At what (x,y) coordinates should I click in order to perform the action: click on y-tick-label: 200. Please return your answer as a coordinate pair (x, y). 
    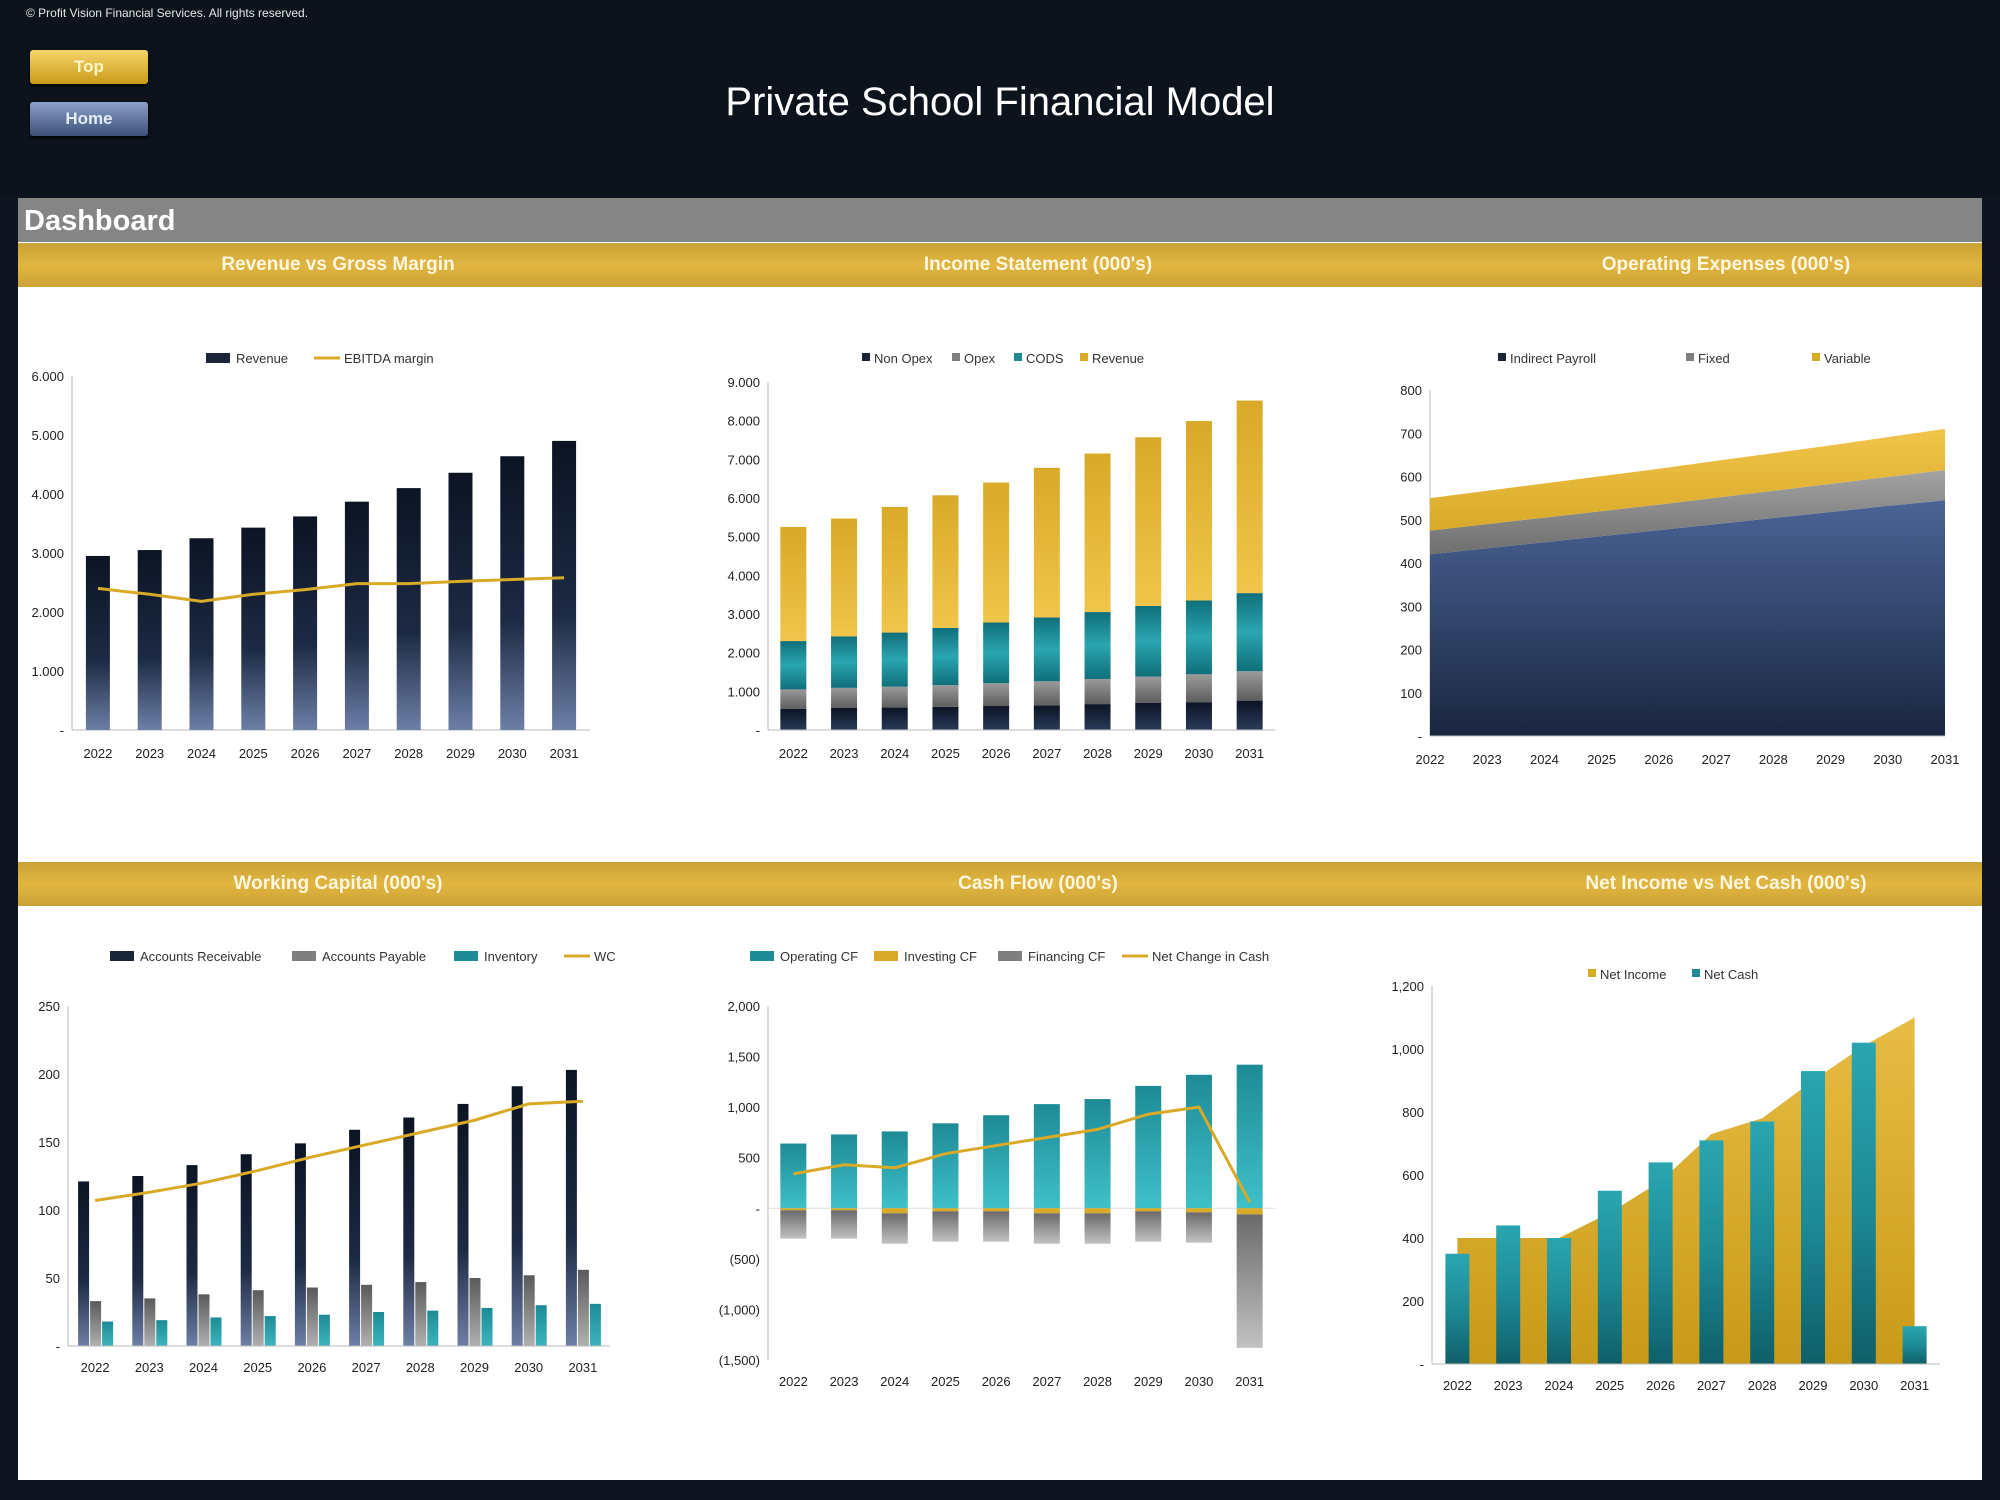
    Looking at the image, I should click on (1413, 1301).